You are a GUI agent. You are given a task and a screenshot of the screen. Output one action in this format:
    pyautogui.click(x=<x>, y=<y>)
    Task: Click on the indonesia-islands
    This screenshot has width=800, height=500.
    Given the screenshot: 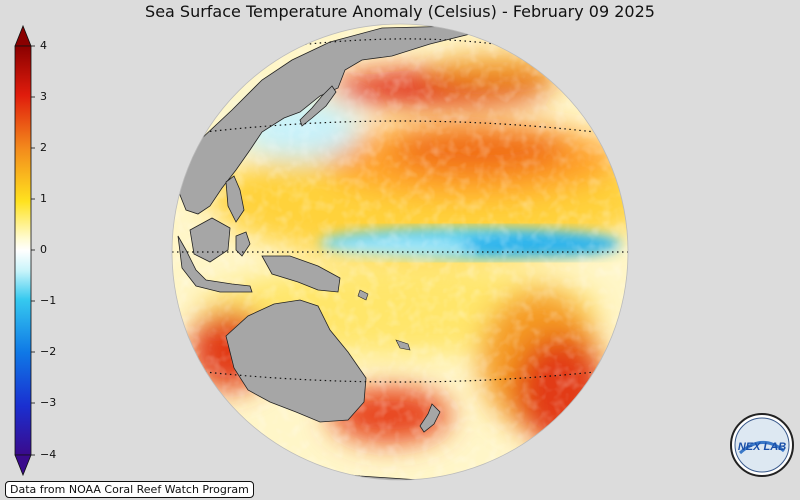 What is the action you would take?
    pyautogui.click(x=215, y=264)
    